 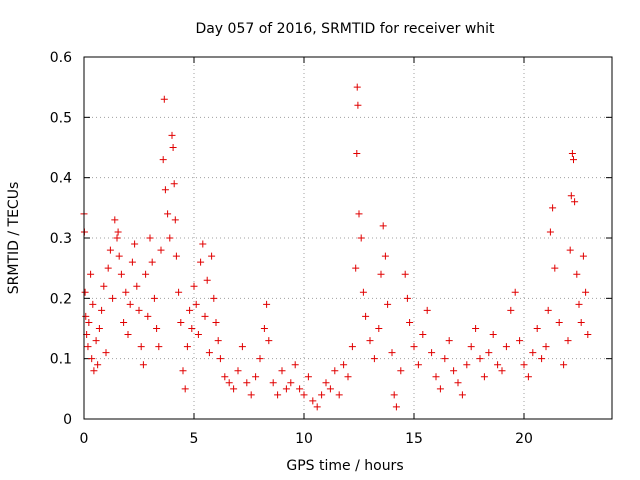 I want to click on y-tick-label: 0.3, so click(x=61, y=239).